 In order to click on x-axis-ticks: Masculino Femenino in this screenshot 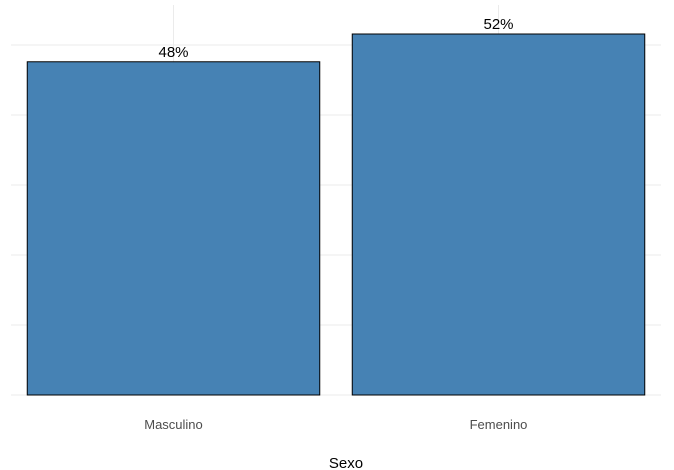, I will do `click(335, 424)`.